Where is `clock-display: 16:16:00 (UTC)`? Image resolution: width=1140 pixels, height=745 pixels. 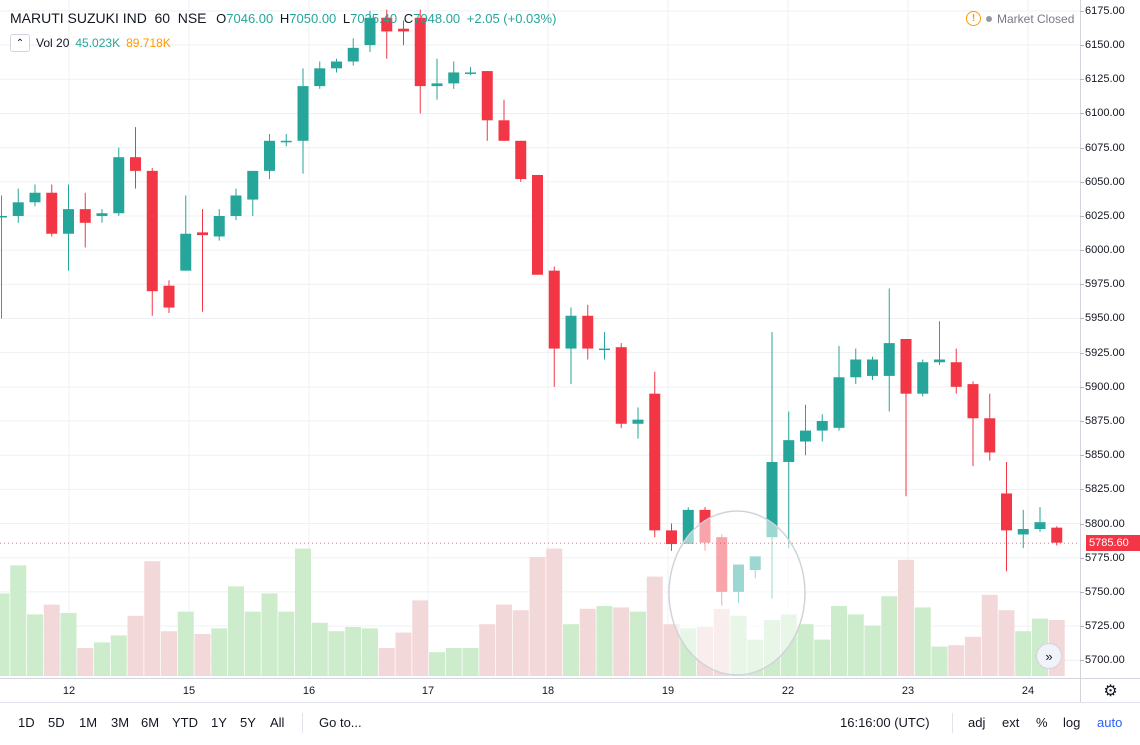 clock-display: 16:16:00 (UTC) is located at coordinates (885, 722).